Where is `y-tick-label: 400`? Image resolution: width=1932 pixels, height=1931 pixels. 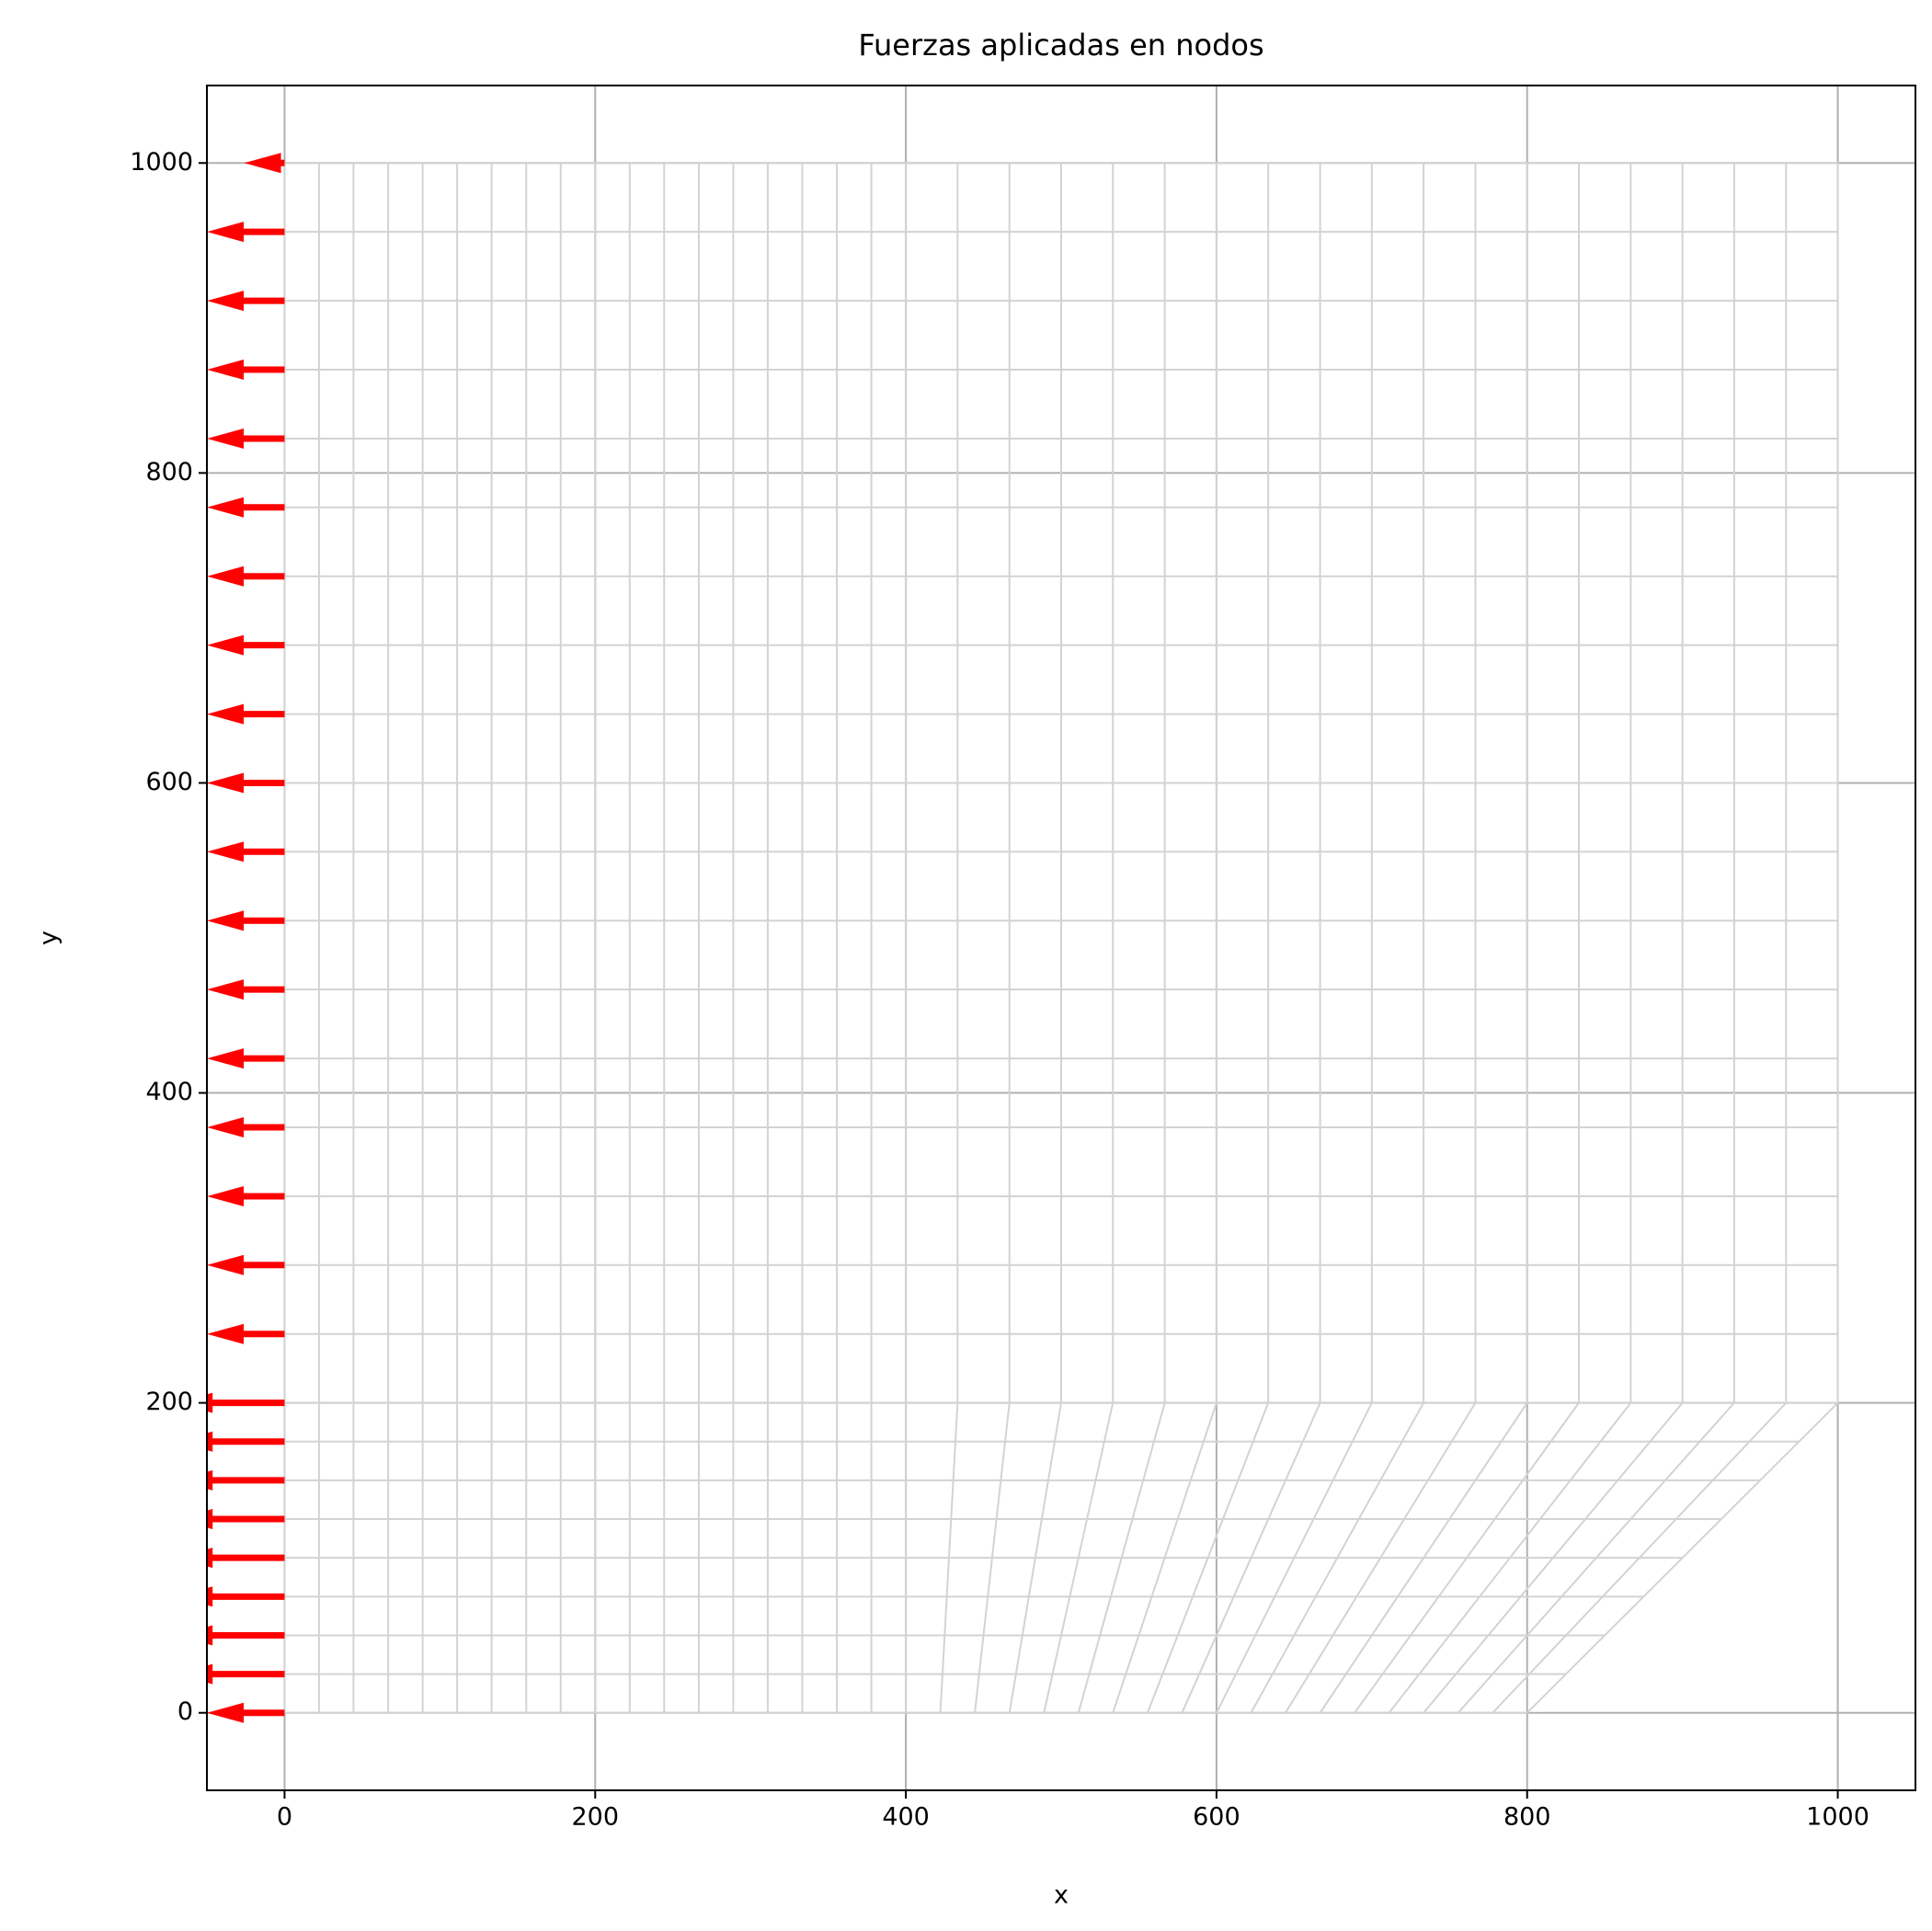
y-tick-label: 400 is located at coordinates (169, 1092).